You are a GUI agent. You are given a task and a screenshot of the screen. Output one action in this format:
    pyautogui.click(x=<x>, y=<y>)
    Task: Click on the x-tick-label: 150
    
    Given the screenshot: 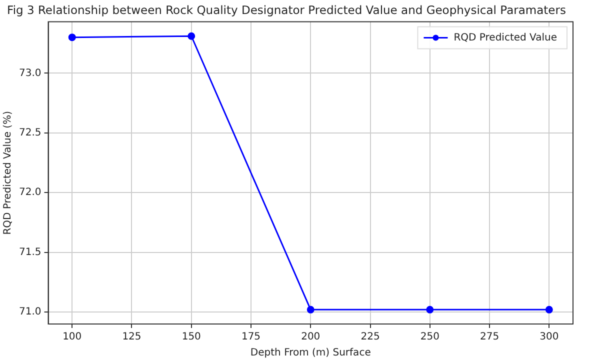 What is the action you would take?
    pyautogui.click(x=191, y=337)
    